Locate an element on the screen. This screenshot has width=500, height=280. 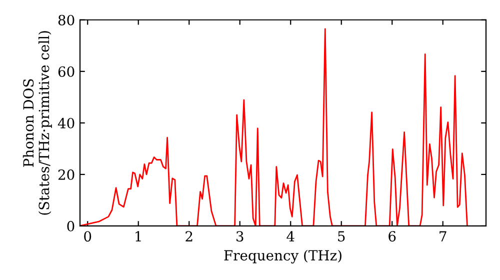
x-tick-label: 2 is located at coordinates (189, 236).